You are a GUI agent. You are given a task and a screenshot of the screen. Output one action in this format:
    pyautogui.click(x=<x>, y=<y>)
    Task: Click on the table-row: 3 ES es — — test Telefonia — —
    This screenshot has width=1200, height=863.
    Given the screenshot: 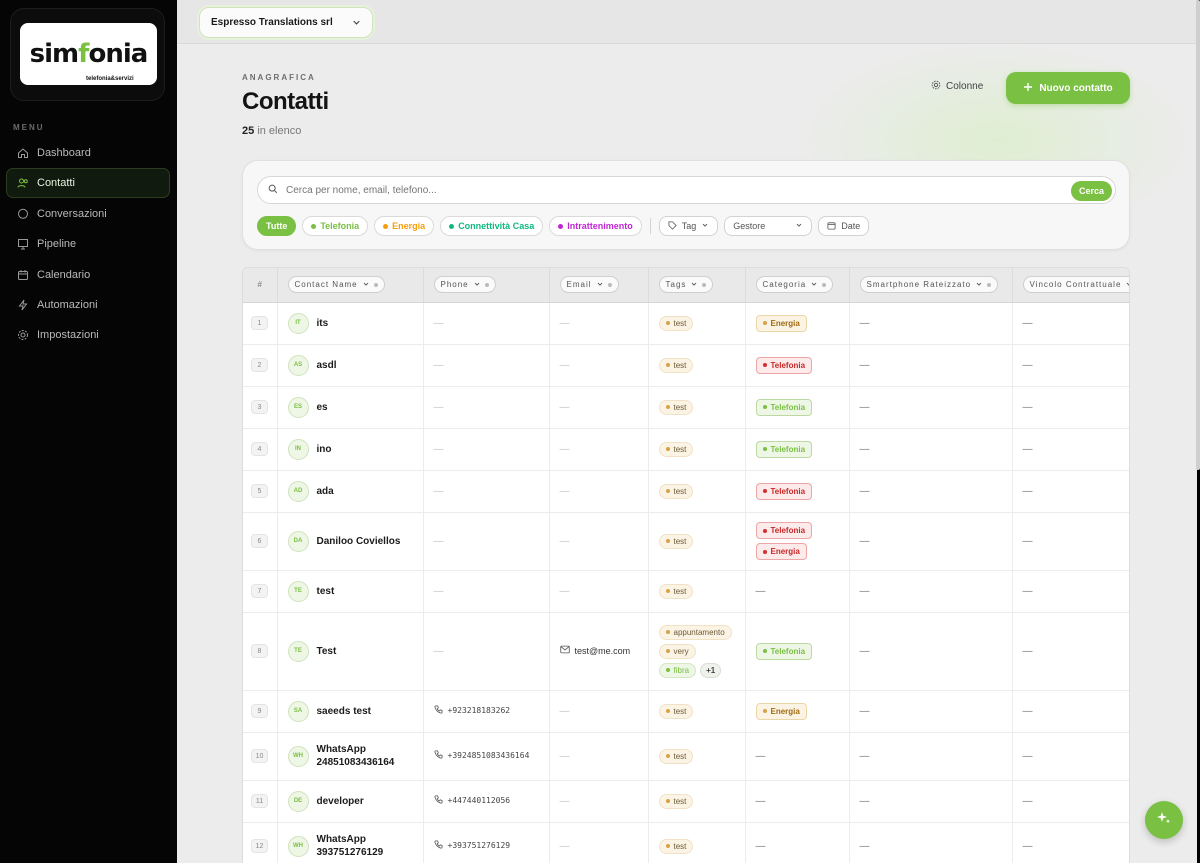 What is the action you would take?
    pyautogui.click(x=686, y=407)
    